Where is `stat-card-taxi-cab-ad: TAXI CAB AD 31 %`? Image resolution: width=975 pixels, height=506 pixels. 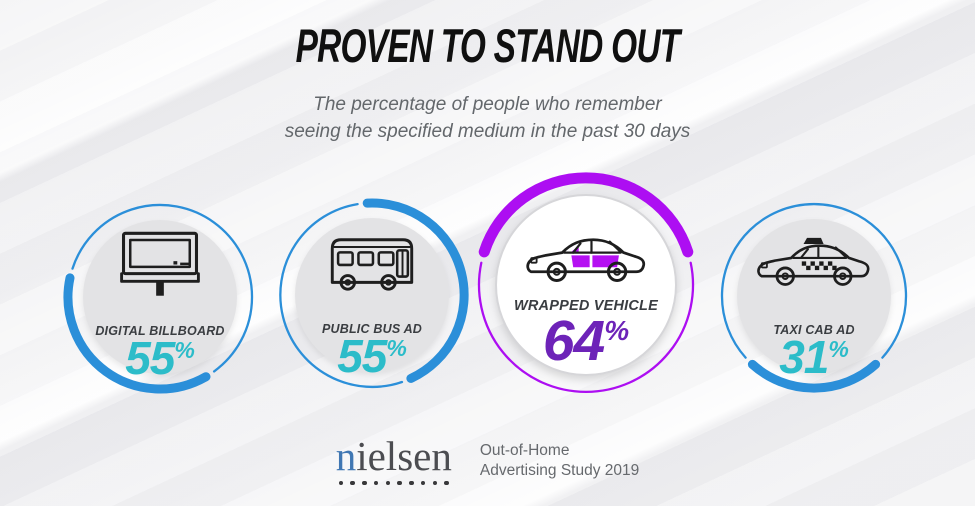 stat-card-taxi-cab-ad: TAXI CAB AD 31 % is located at coordinates (814, 296).